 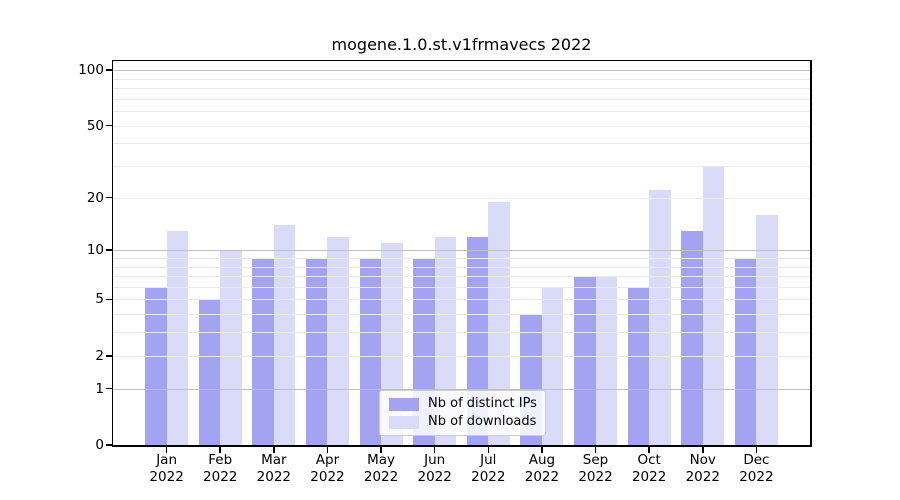 What do you see at coordinates (404, 422) in the screenshot?
I see `legend-swatch-downloads` at bounding box center [404, 422].